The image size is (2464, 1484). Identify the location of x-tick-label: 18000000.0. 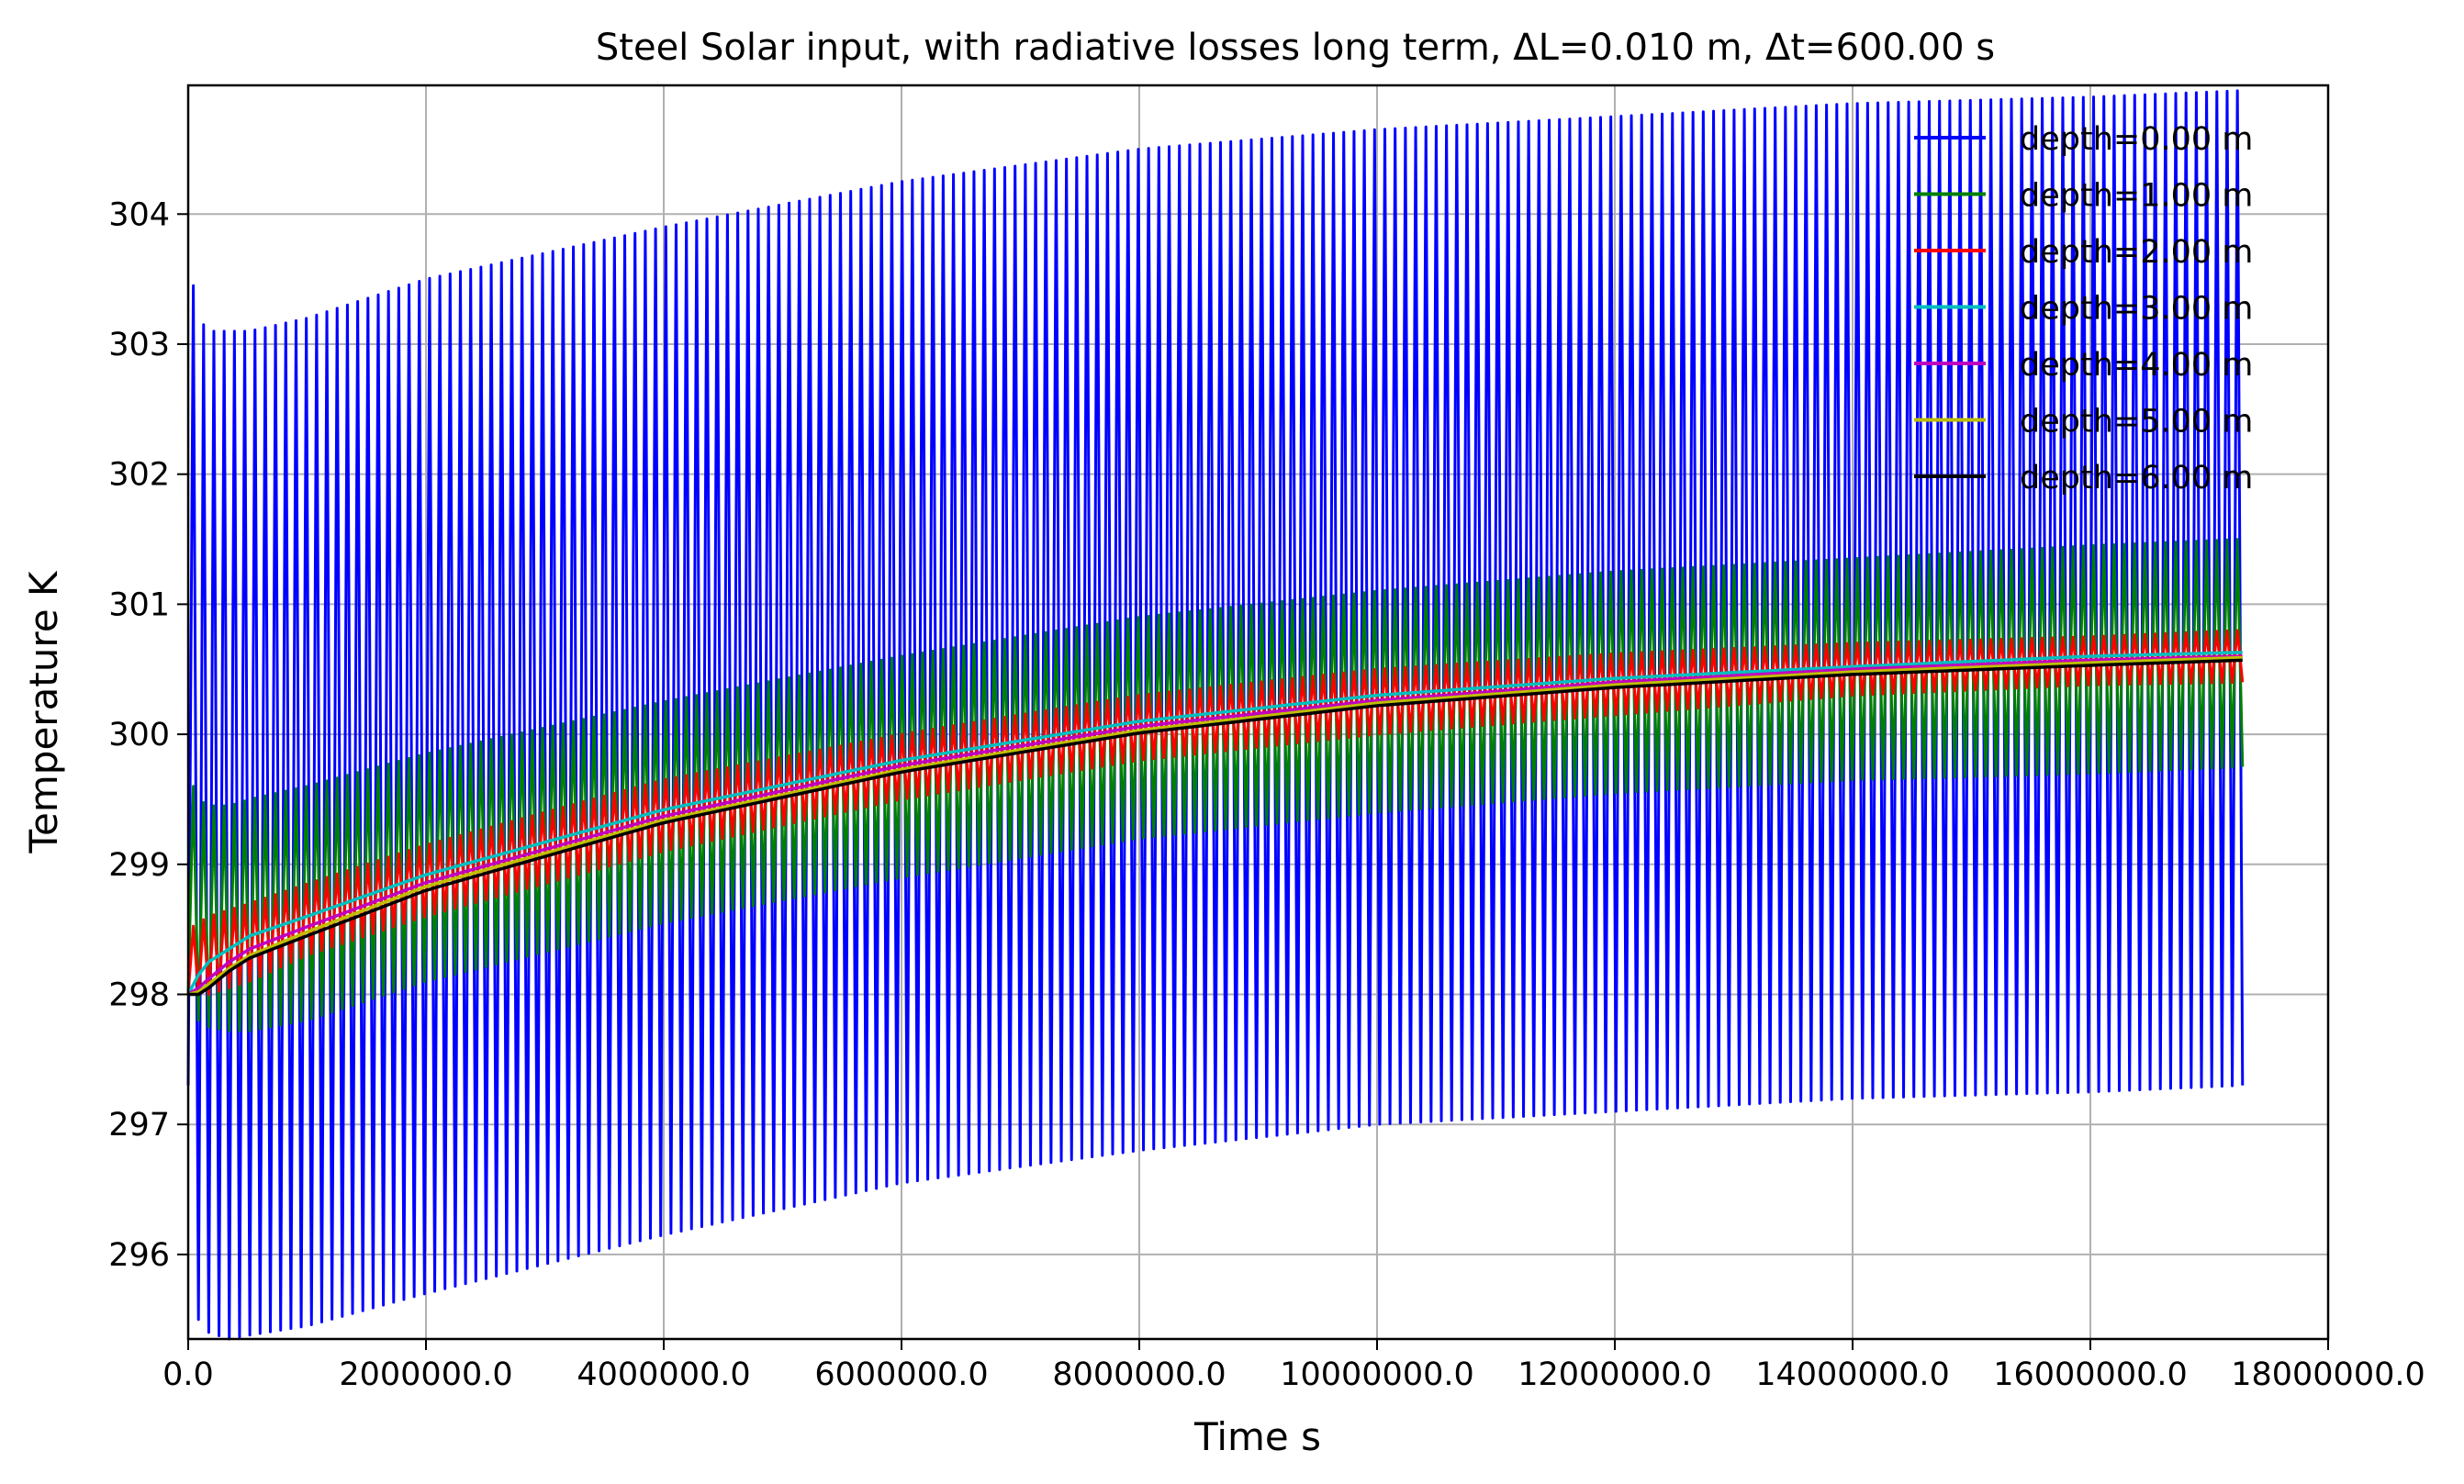
(2328, 1374).